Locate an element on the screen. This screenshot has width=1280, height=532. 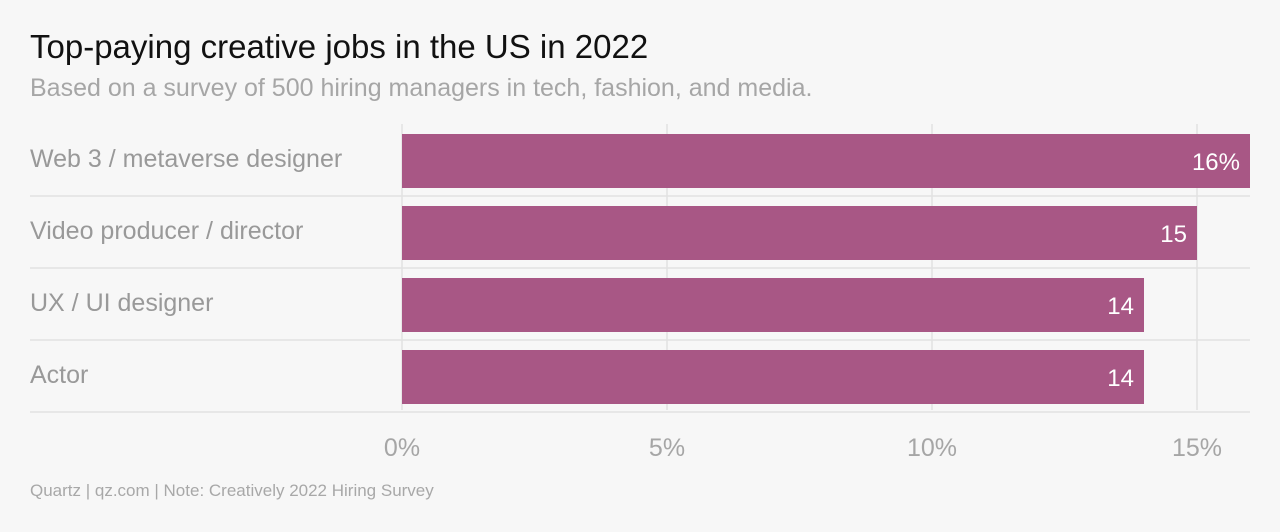
x-tick-label: 15% is located at coordinates (1197, 448).